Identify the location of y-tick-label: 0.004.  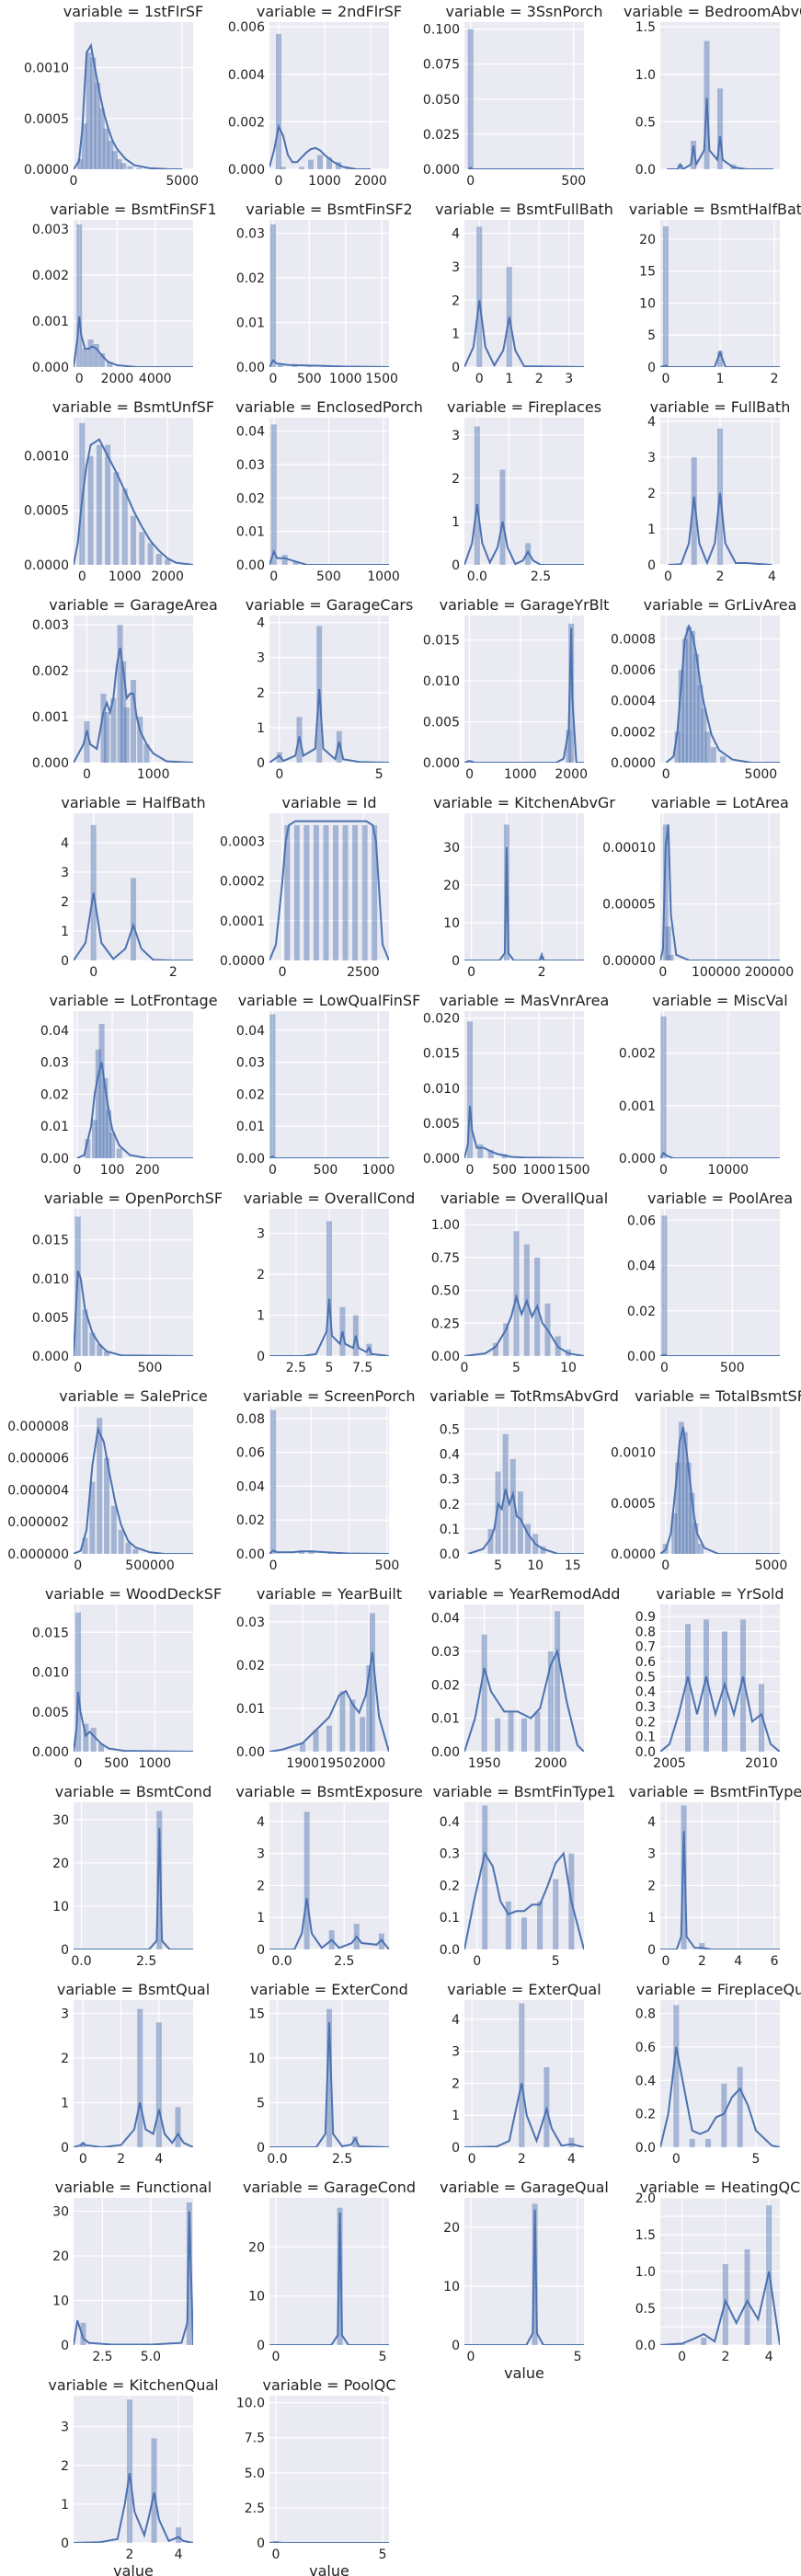
(246, 75).